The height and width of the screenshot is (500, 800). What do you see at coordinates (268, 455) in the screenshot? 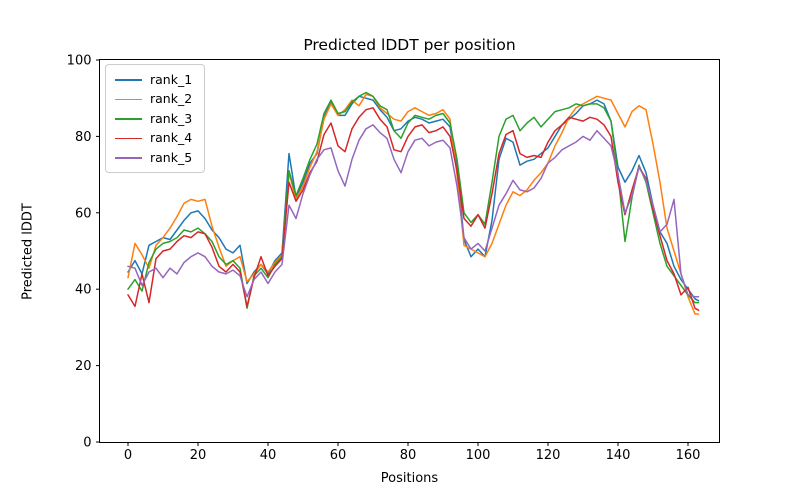
I see `x-tick-label: 40` at bounding box center [268, 455].